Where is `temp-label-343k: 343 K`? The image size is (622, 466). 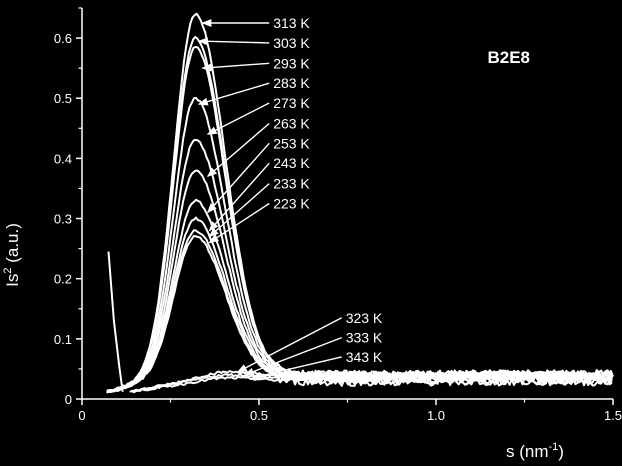 temp-label-343k: 343 K is located at coordinates (364, 357).